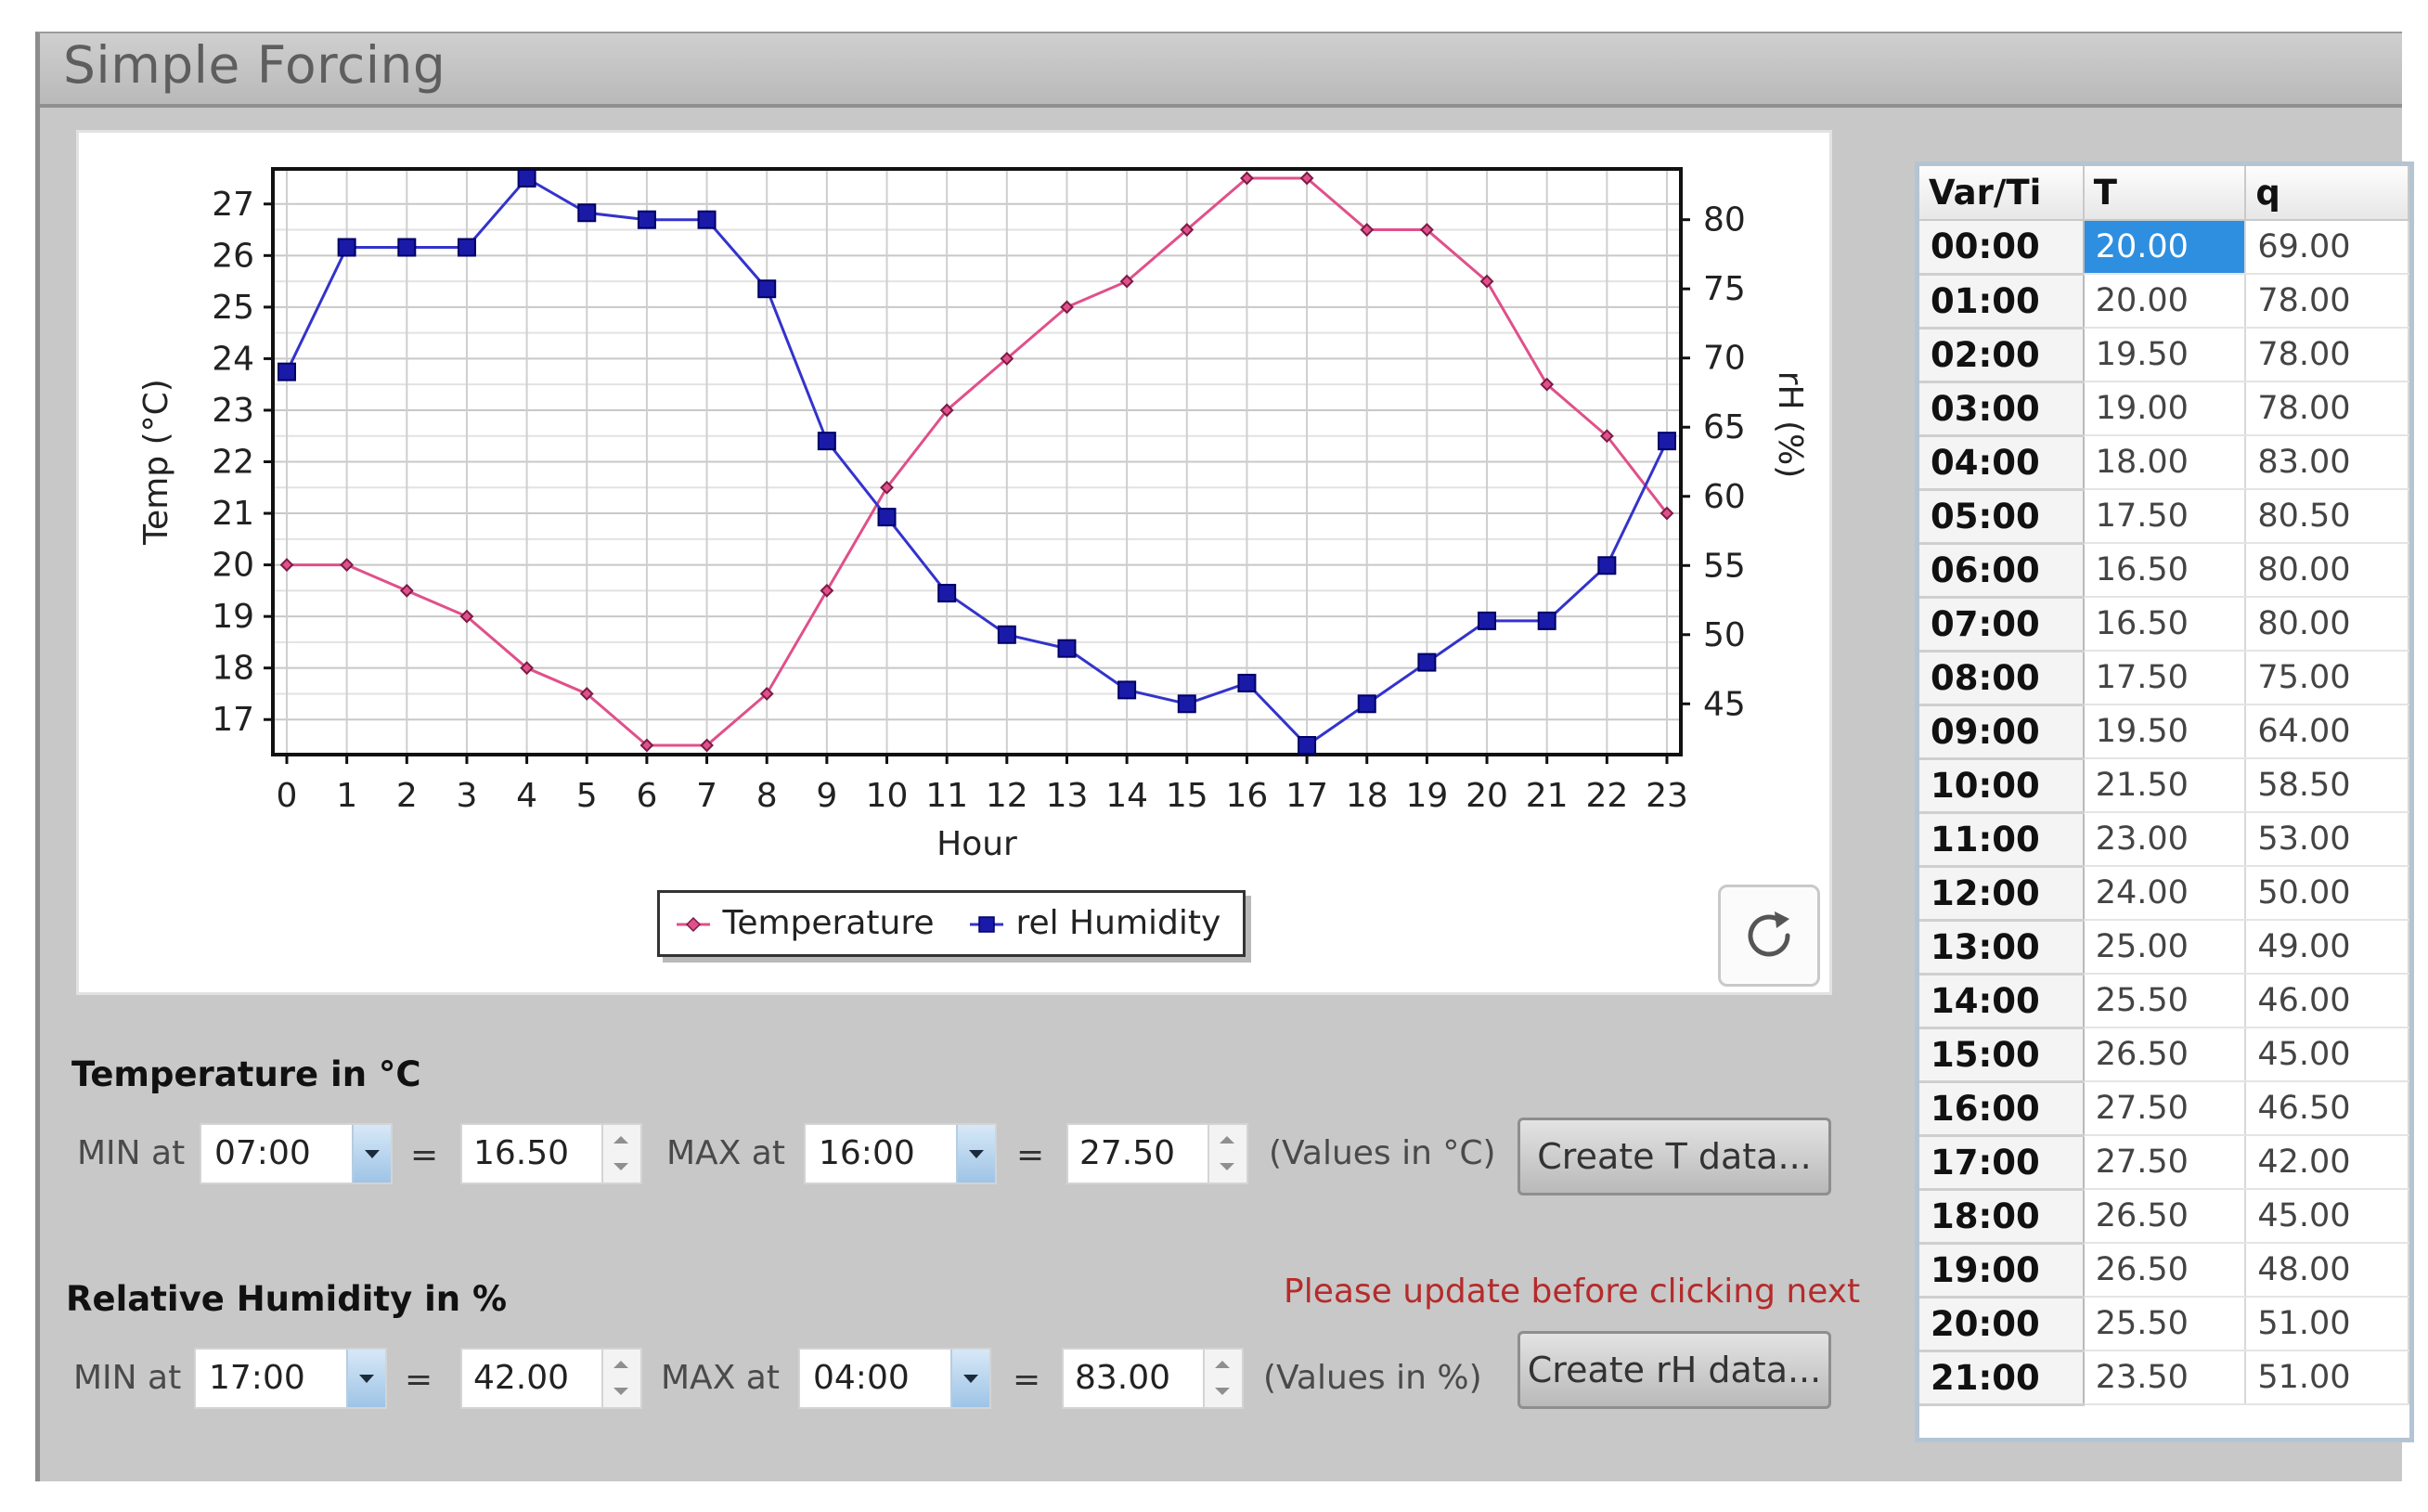 This screenshot has height=1512, width=2428. Describe the element at coordinates (2165, 624) in the screenshot. I see `t-value-cell: 16.50` at that location.